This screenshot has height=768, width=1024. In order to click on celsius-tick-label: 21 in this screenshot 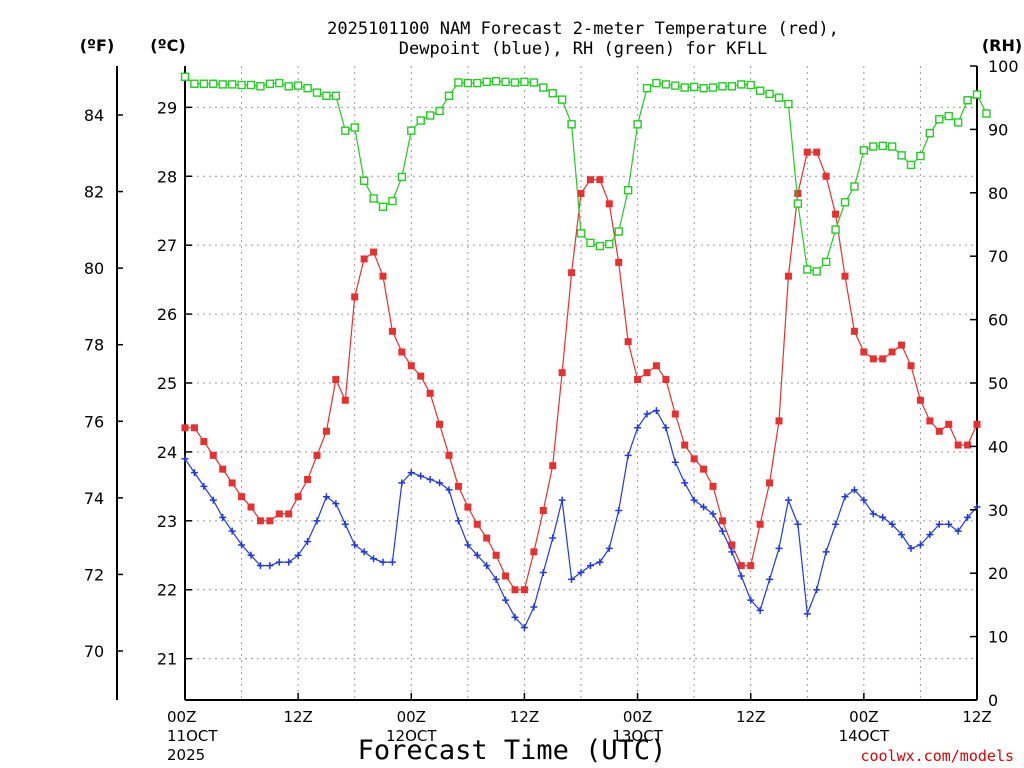, I will do `click(167, 659)`.